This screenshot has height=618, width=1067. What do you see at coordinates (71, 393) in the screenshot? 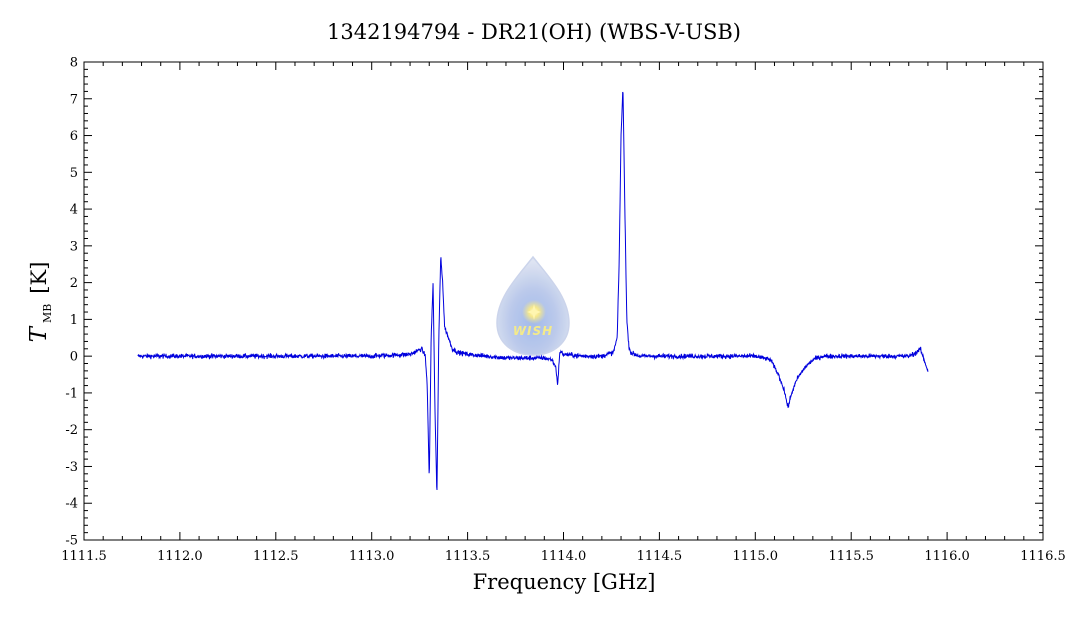
I see `y-tick-label: -1` at bounding box center [71, 393].